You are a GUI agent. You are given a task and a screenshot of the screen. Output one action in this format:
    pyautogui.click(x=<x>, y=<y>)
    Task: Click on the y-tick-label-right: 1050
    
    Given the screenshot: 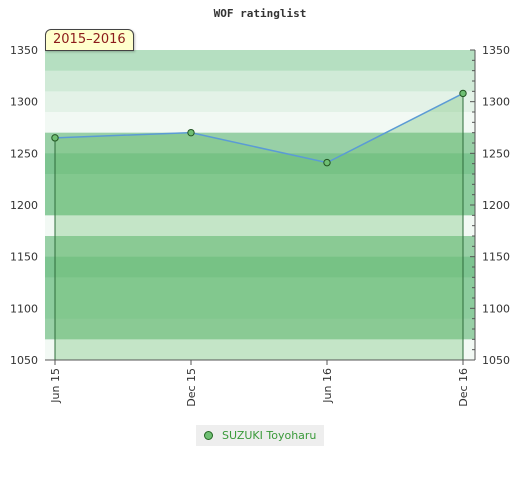 What is the action you would take?
    pyautogui.click(x=496, y=360)
    